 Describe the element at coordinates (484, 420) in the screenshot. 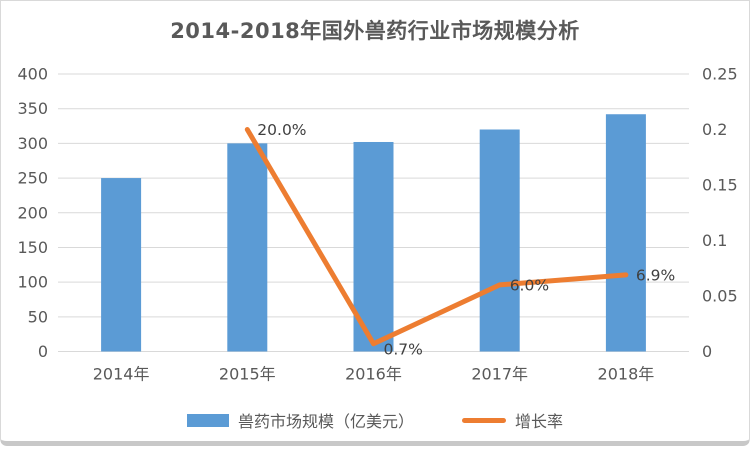

I see `legend-line-swatch` at that location.